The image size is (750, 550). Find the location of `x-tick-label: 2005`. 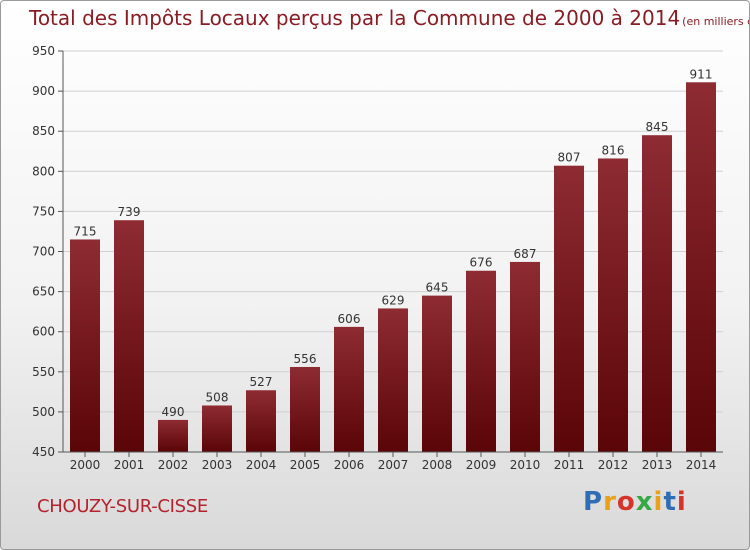

x-tick-label: 2005 is located at coordinates (305, 465).